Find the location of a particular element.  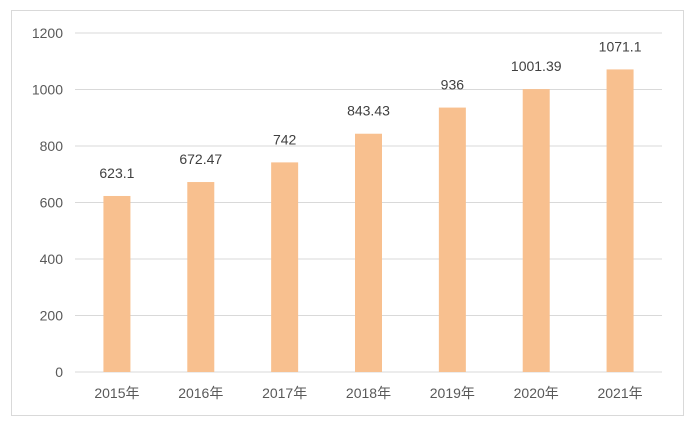

y-tick-label: 400 is located at coordinates (52, 259).